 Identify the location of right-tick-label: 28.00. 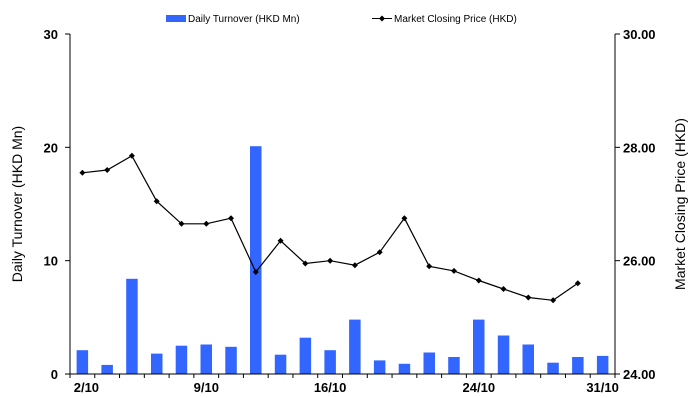
(639, 147).